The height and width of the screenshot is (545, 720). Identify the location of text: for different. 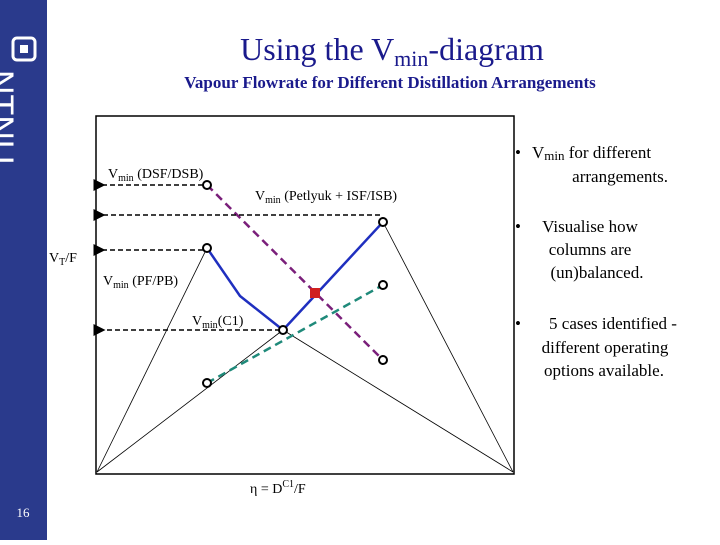
(608, 152).